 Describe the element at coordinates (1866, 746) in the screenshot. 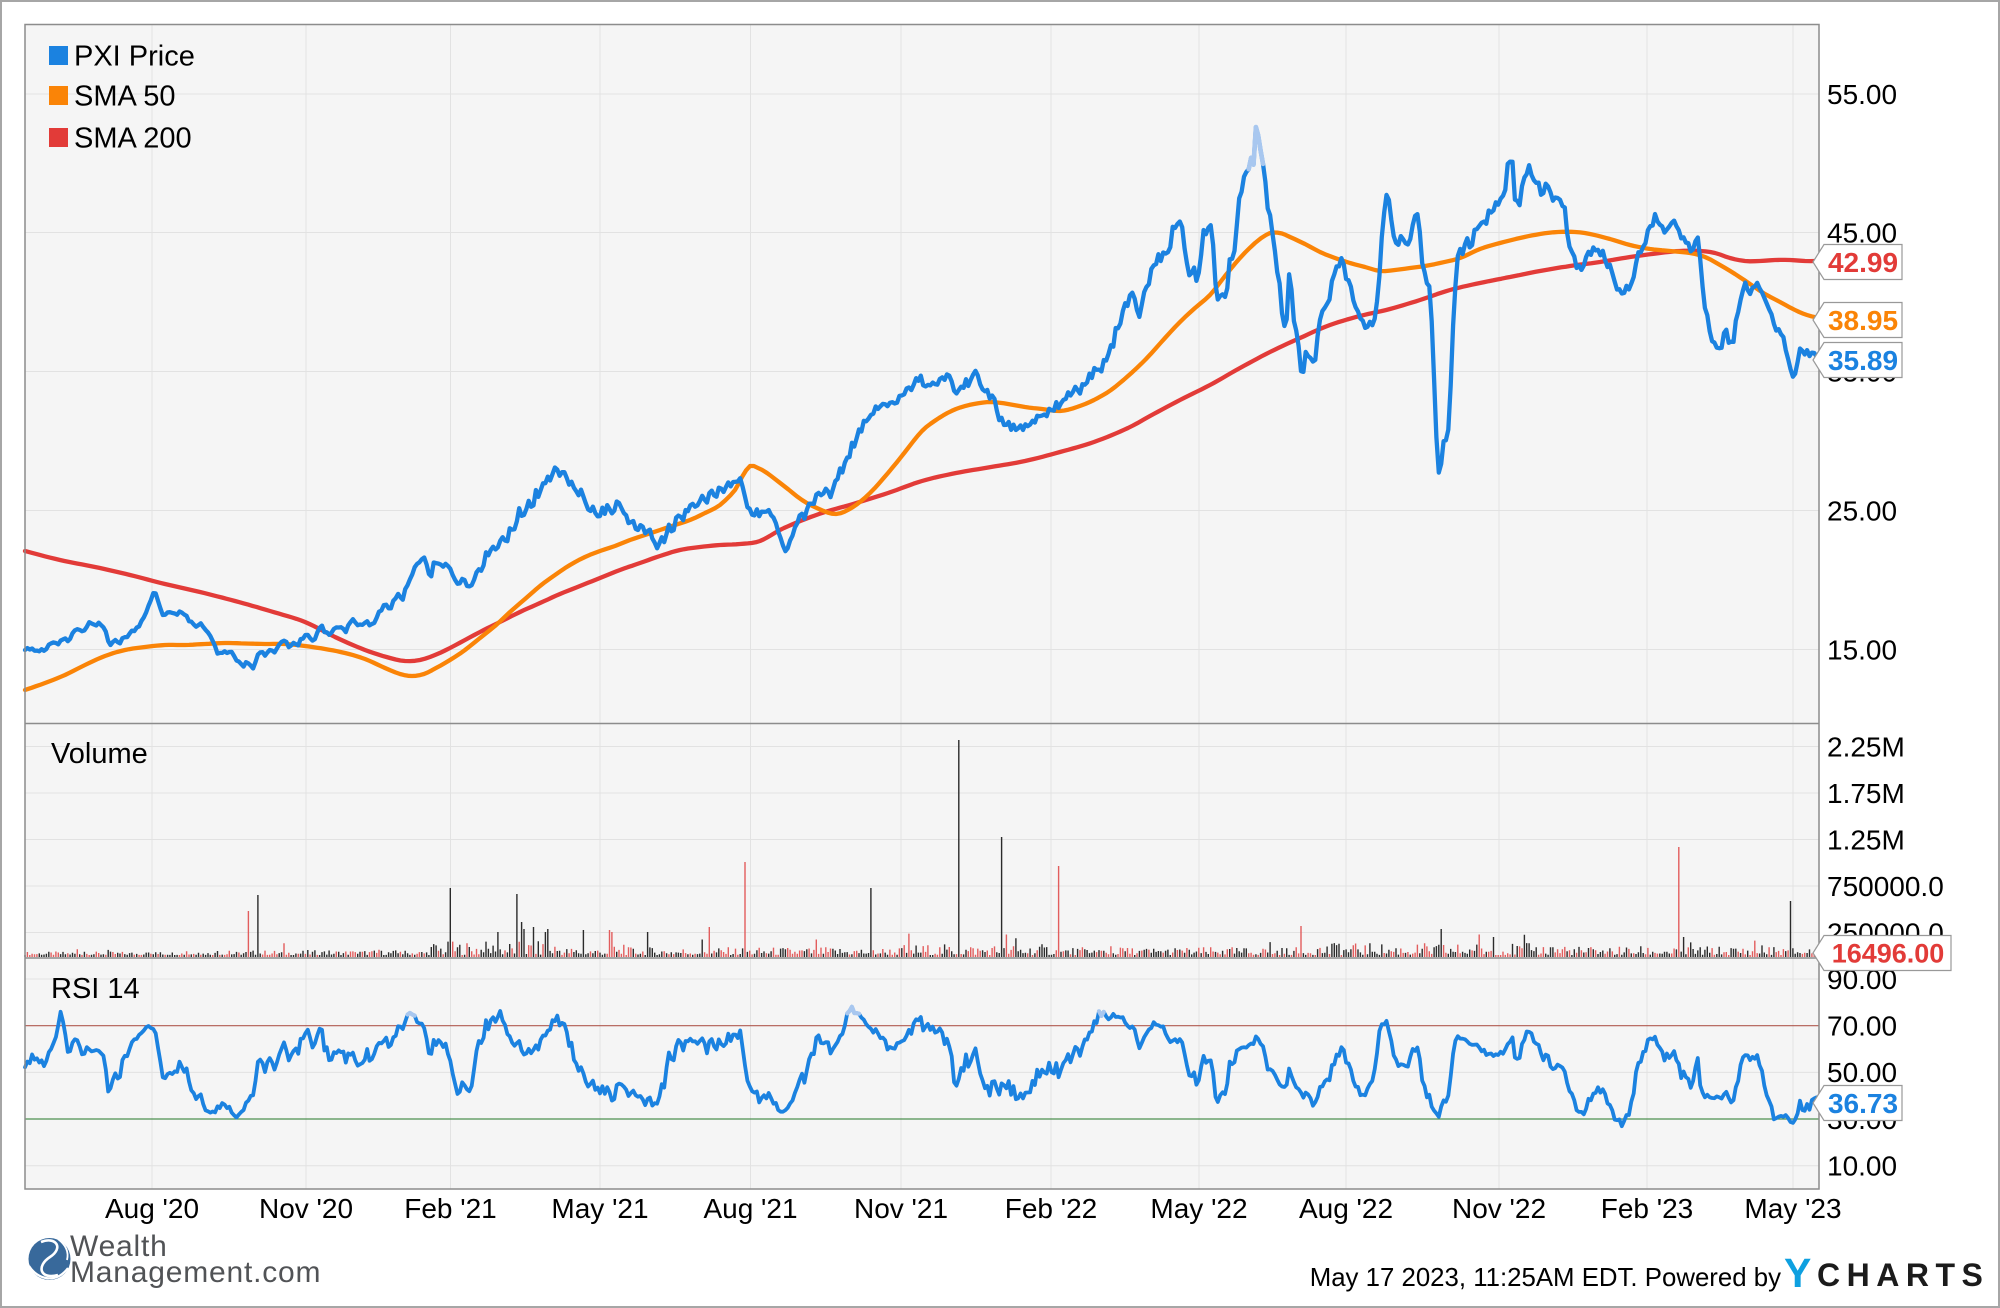

I see `svg-text: 2.25M` at that location.